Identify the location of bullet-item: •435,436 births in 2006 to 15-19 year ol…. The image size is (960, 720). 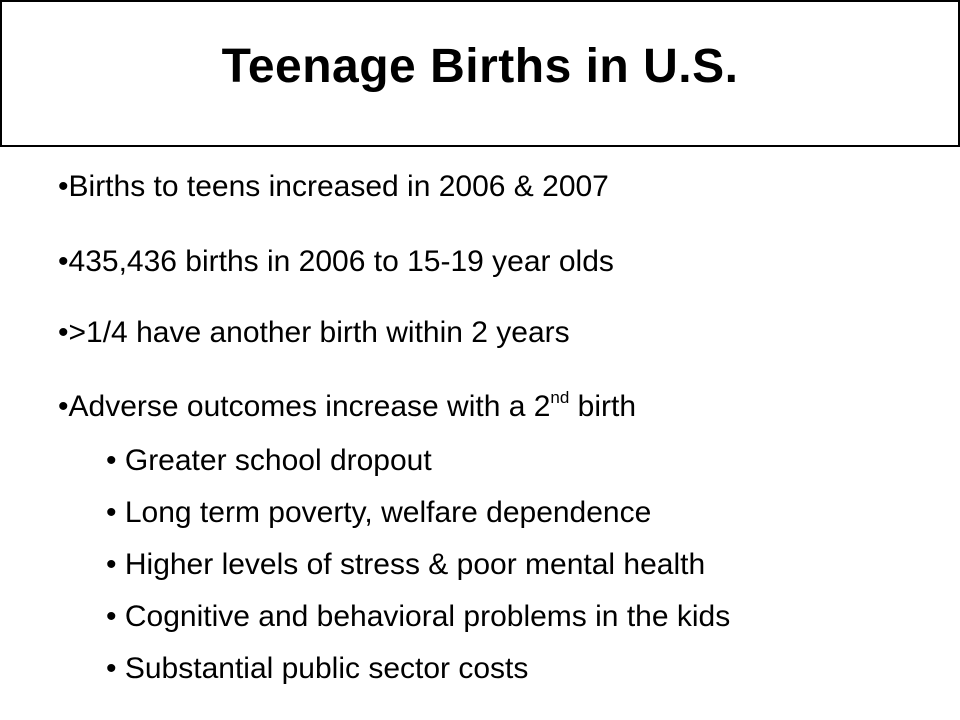
(336, 262).